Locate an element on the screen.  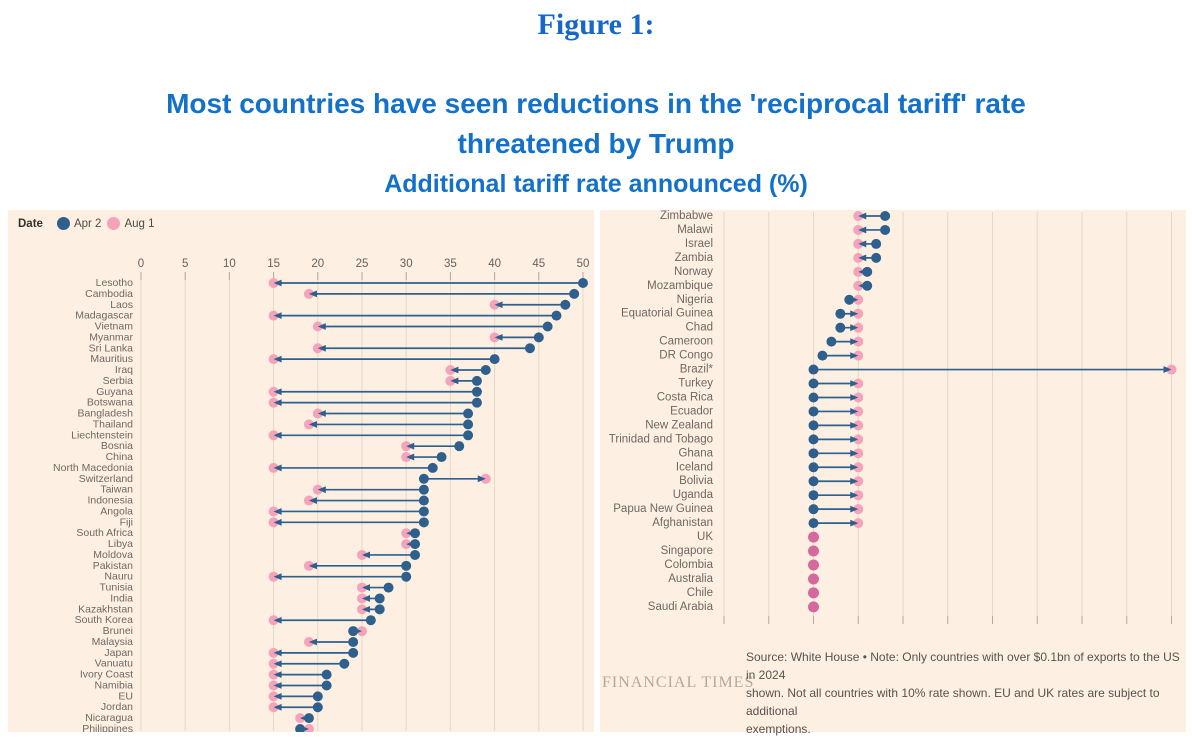
country-label: Lesotho is located at coordinates (115, 283).